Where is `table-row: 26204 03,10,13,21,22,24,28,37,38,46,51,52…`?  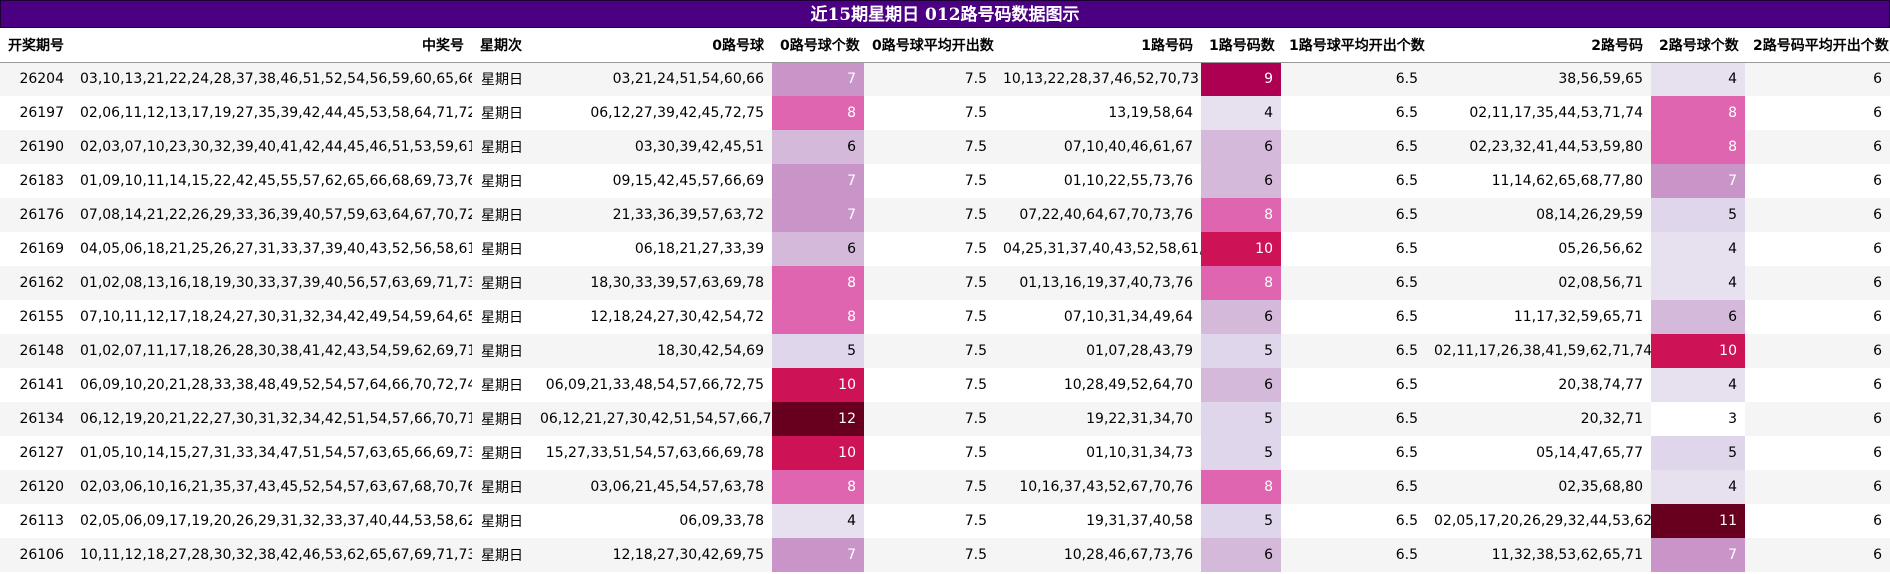
table-row: 26204 03,10,13,21,22,24,28,37,38,46,51,52… is located at coordinates (945, 79).